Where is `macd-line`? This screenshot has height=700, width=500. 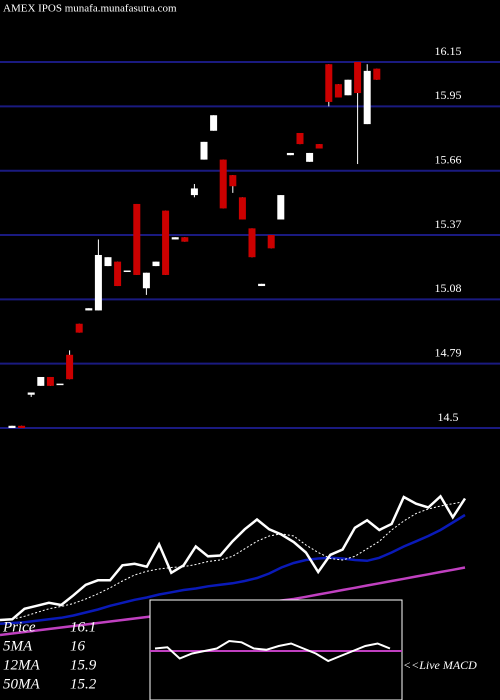 macd-line is located at coordinates (272, 651).